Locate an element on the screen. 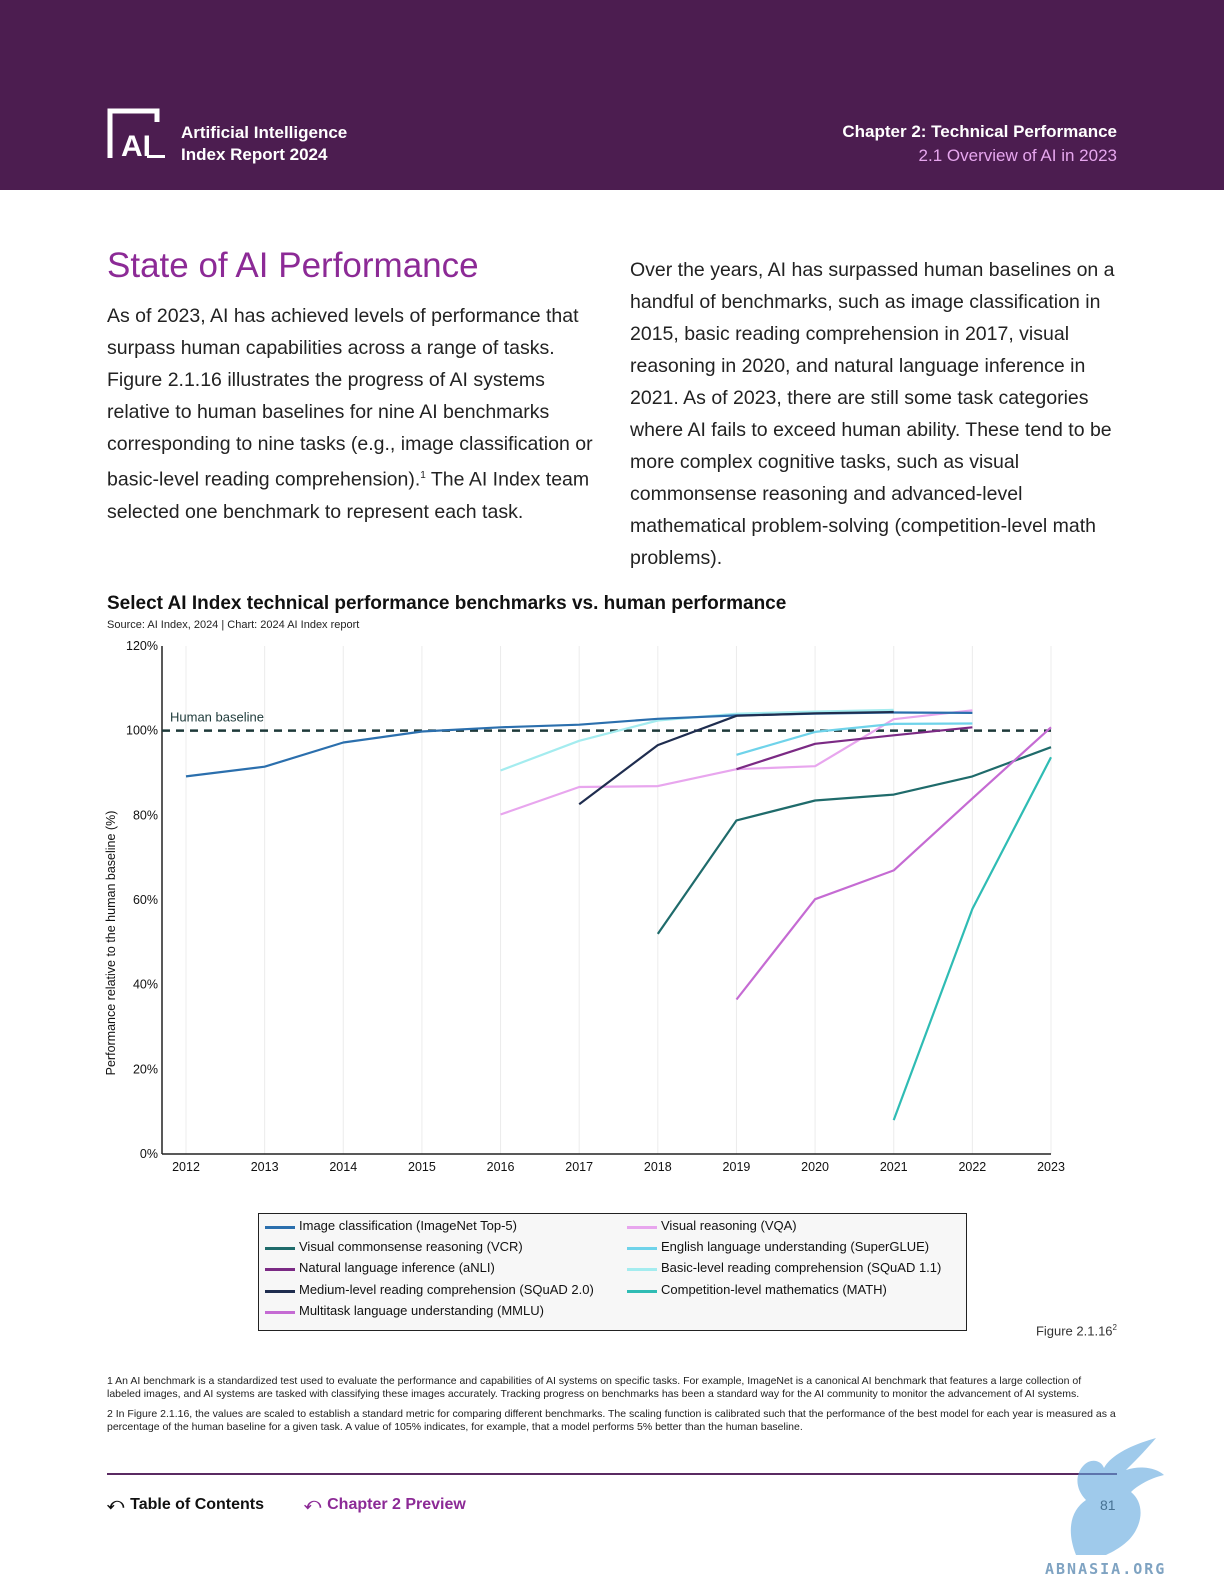 The width and height of the screenshot is (1224, 1584). chapter-preview-link: ⤺ Chapter 2 Preview is located at coordinates (385, 1505).